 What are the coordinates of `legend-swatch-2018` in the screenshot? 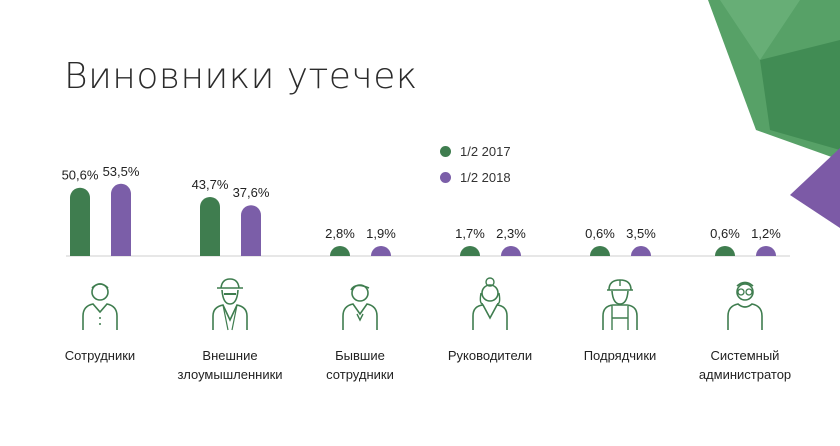 It's located at (445, 177).